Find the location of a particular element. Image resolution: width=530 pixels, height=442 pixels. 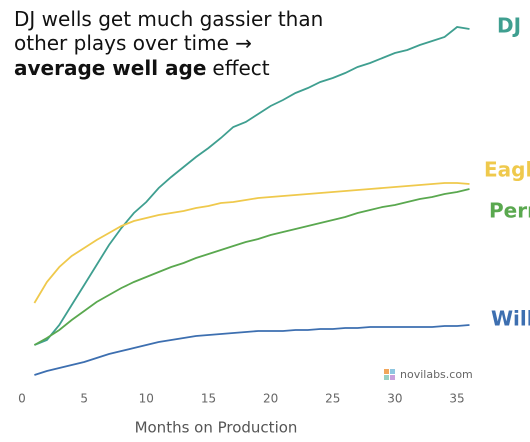

x-tick-label: 5 is located at coordinates (84, 399).